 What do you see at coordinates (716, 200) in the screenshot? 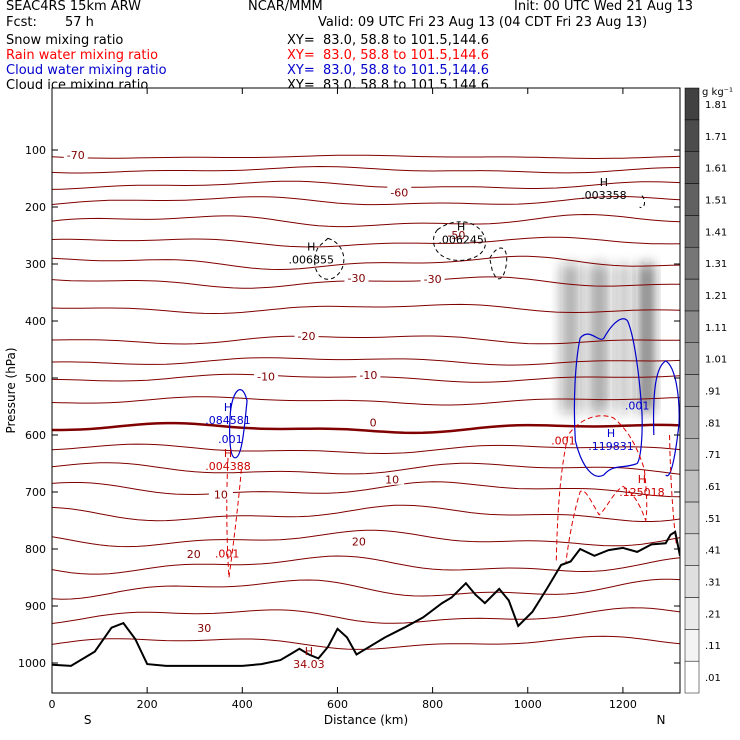
I see `colorbar-label-16: 1.51` at bounding box center [716, 200].